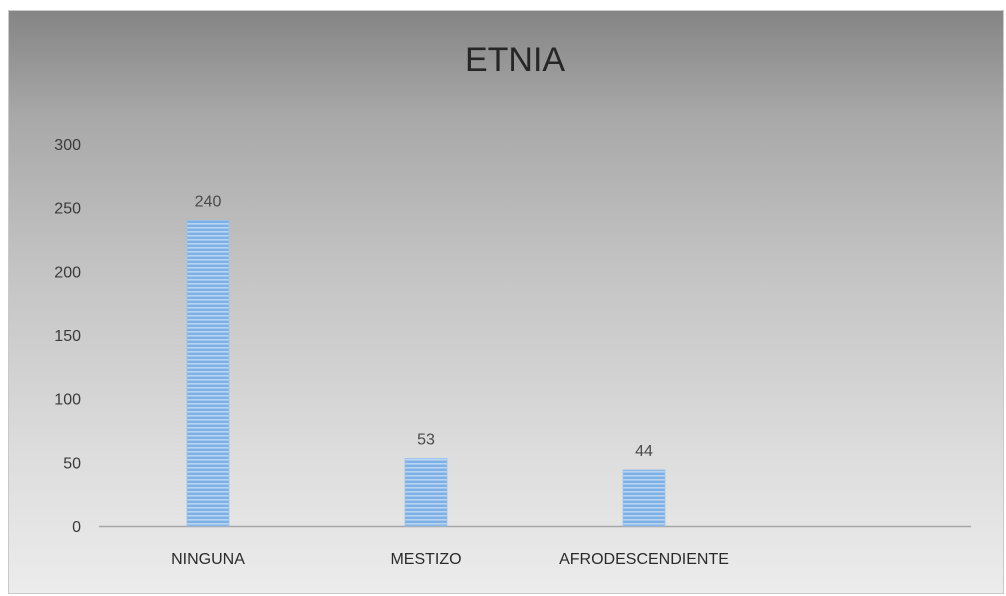 This screenshot has height=596, width=1006. I want to click on bar-afrodescendiente, so click(644, 498).